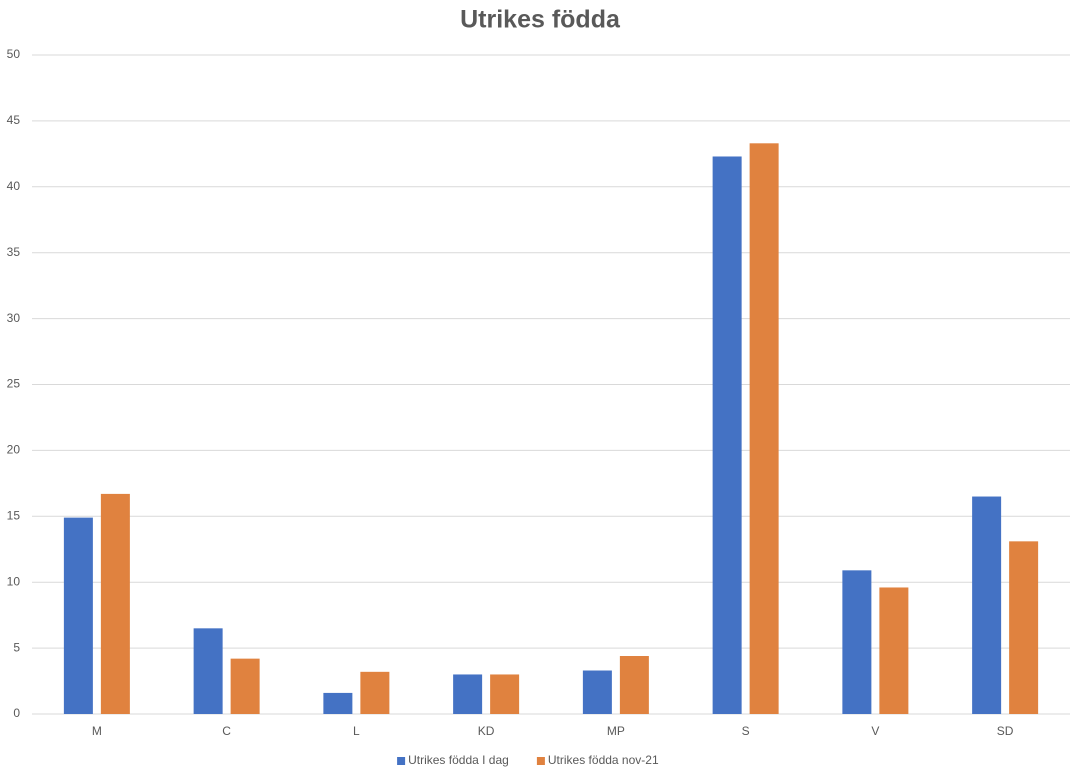 The image size is (1080, 774). Describe the element at coordinates (746, 731) in the screenshot. I see `x-tick-label: S` at that location.